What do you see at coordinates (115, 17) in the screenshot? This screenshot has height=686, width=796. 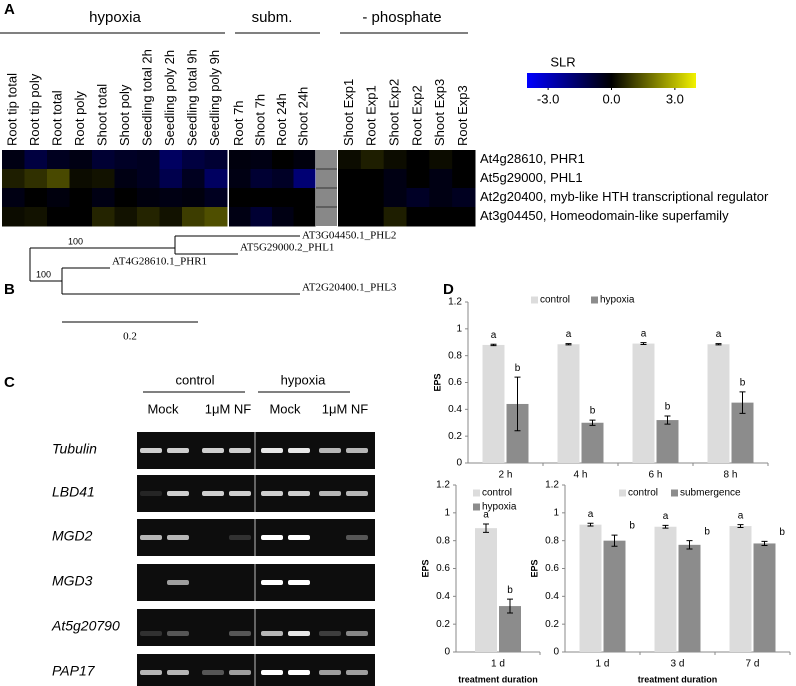 I see `group-label: hypoxia` at bounding box center [115, 17].